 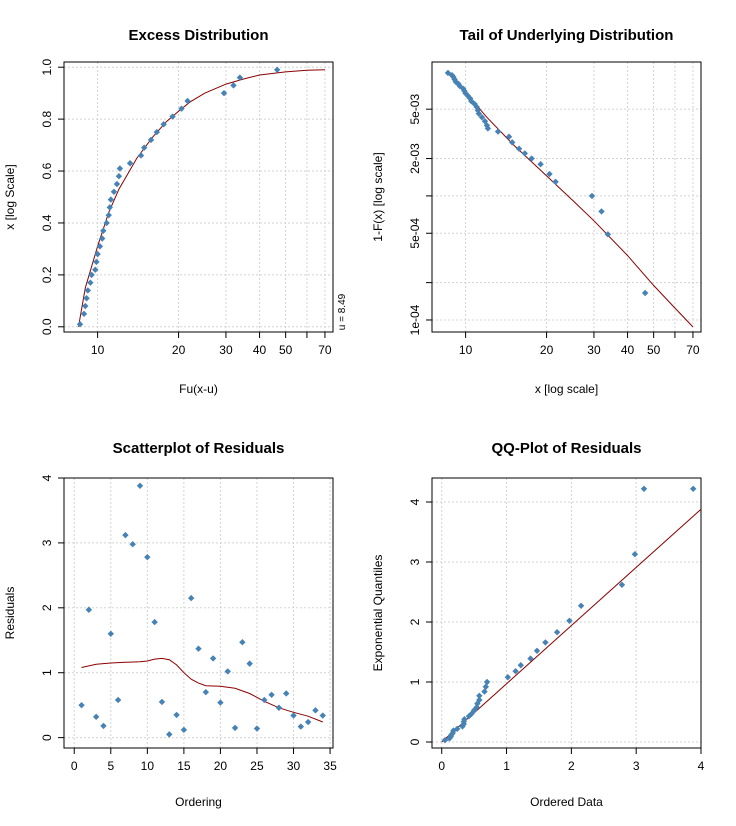 What do you see at coordinates (566, 389) in the screenshot?
I see `x-axis-label: x [log scale]` at bounding box center [566, 389].